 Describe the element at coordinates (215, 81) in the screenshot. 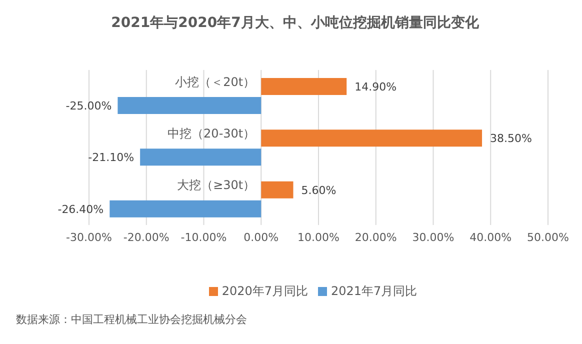

I see `y-tick-label: 小挖（＜20t）` at that location.